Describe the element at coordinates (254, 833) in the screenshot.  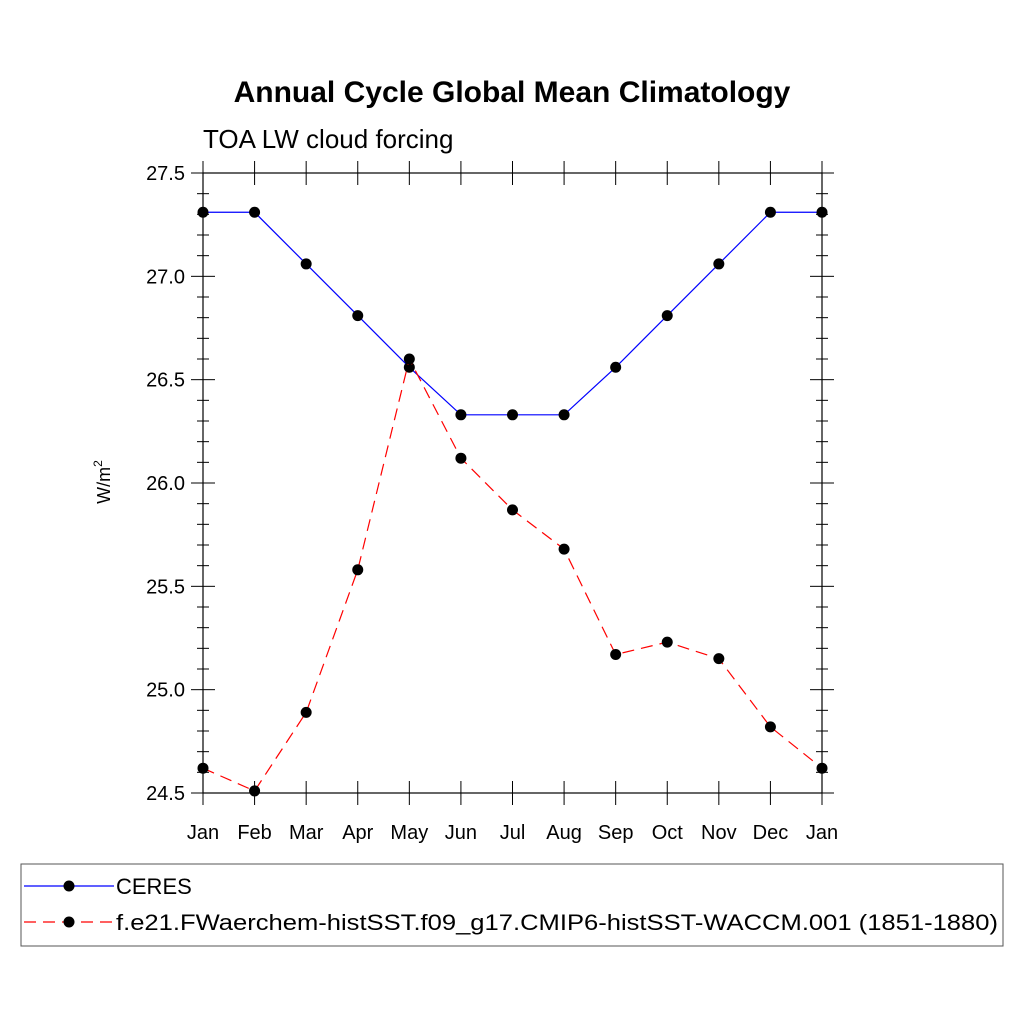
I see `x-tick-label: Feb` at that location.